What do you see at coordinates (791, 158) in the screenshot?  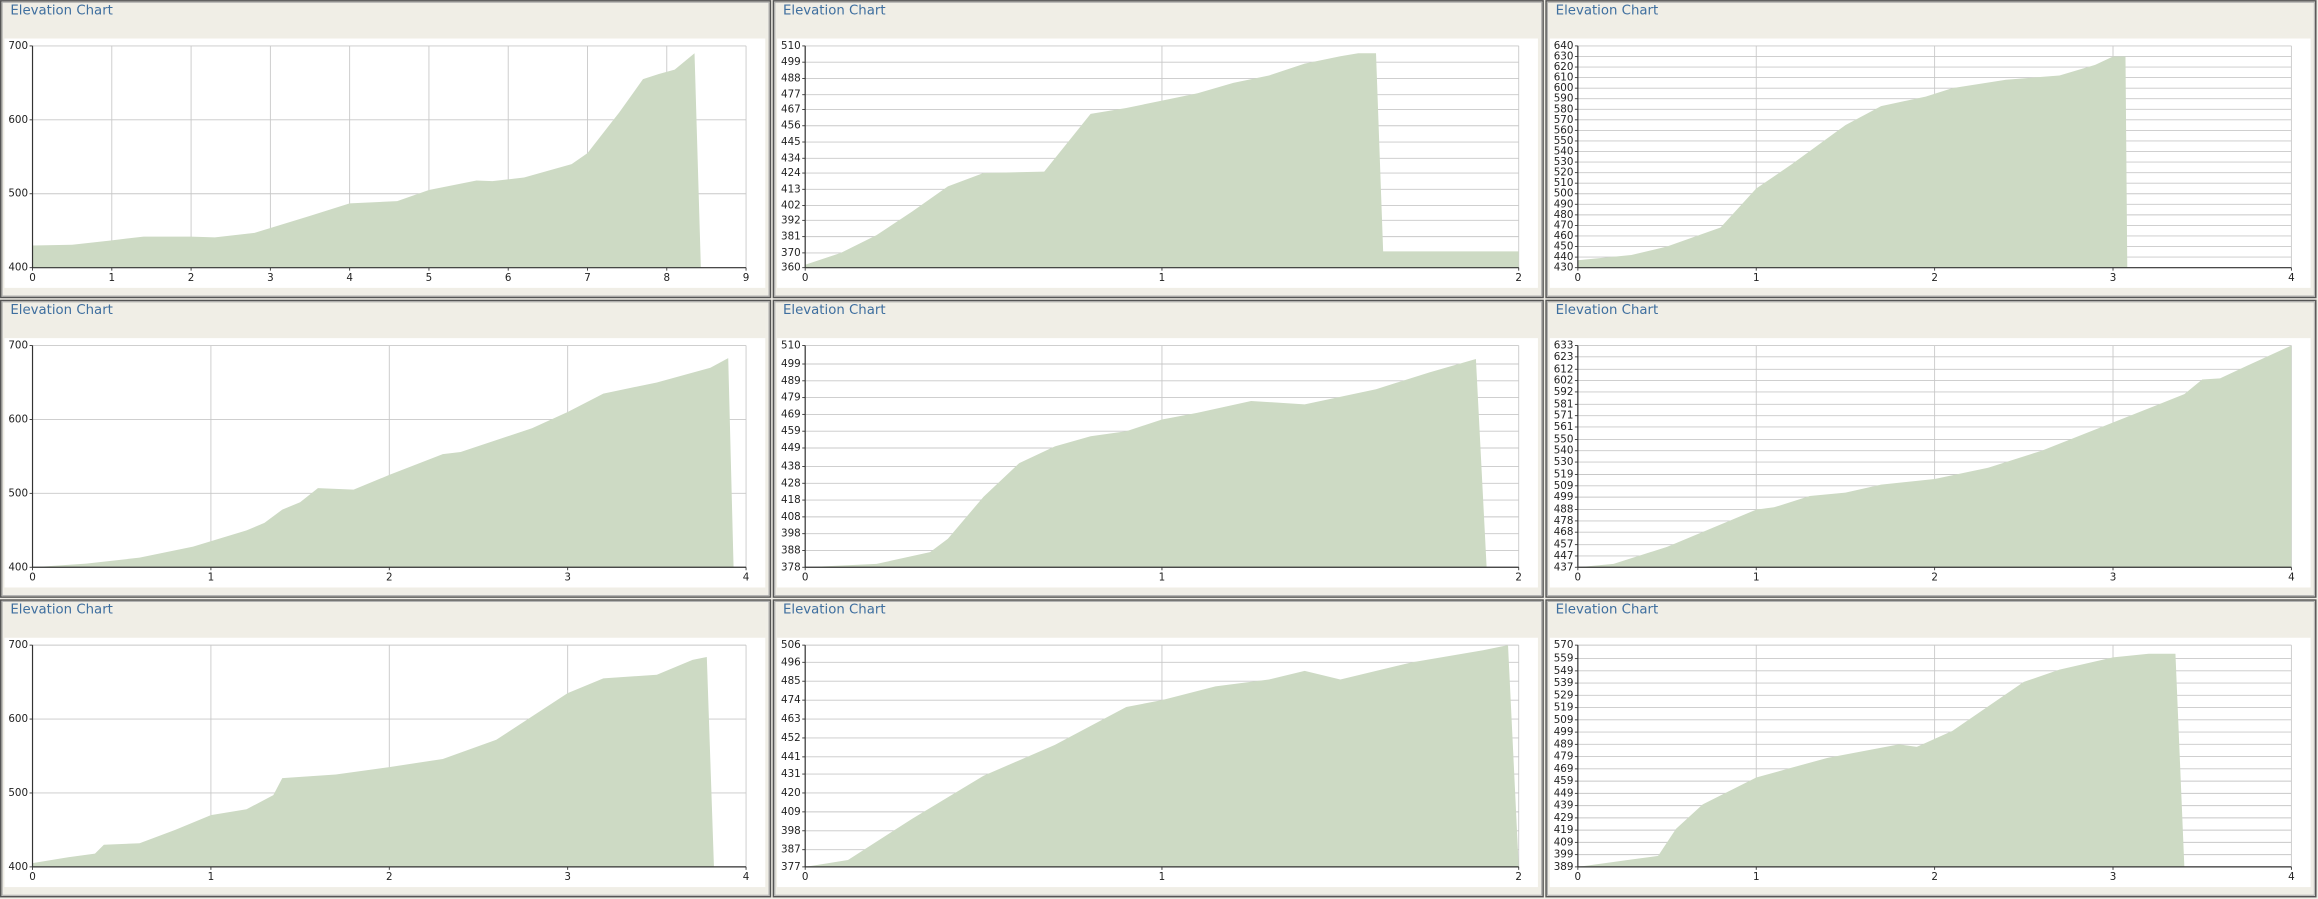 I see `y-tick-label: 434` at bounding box center [791, 158].